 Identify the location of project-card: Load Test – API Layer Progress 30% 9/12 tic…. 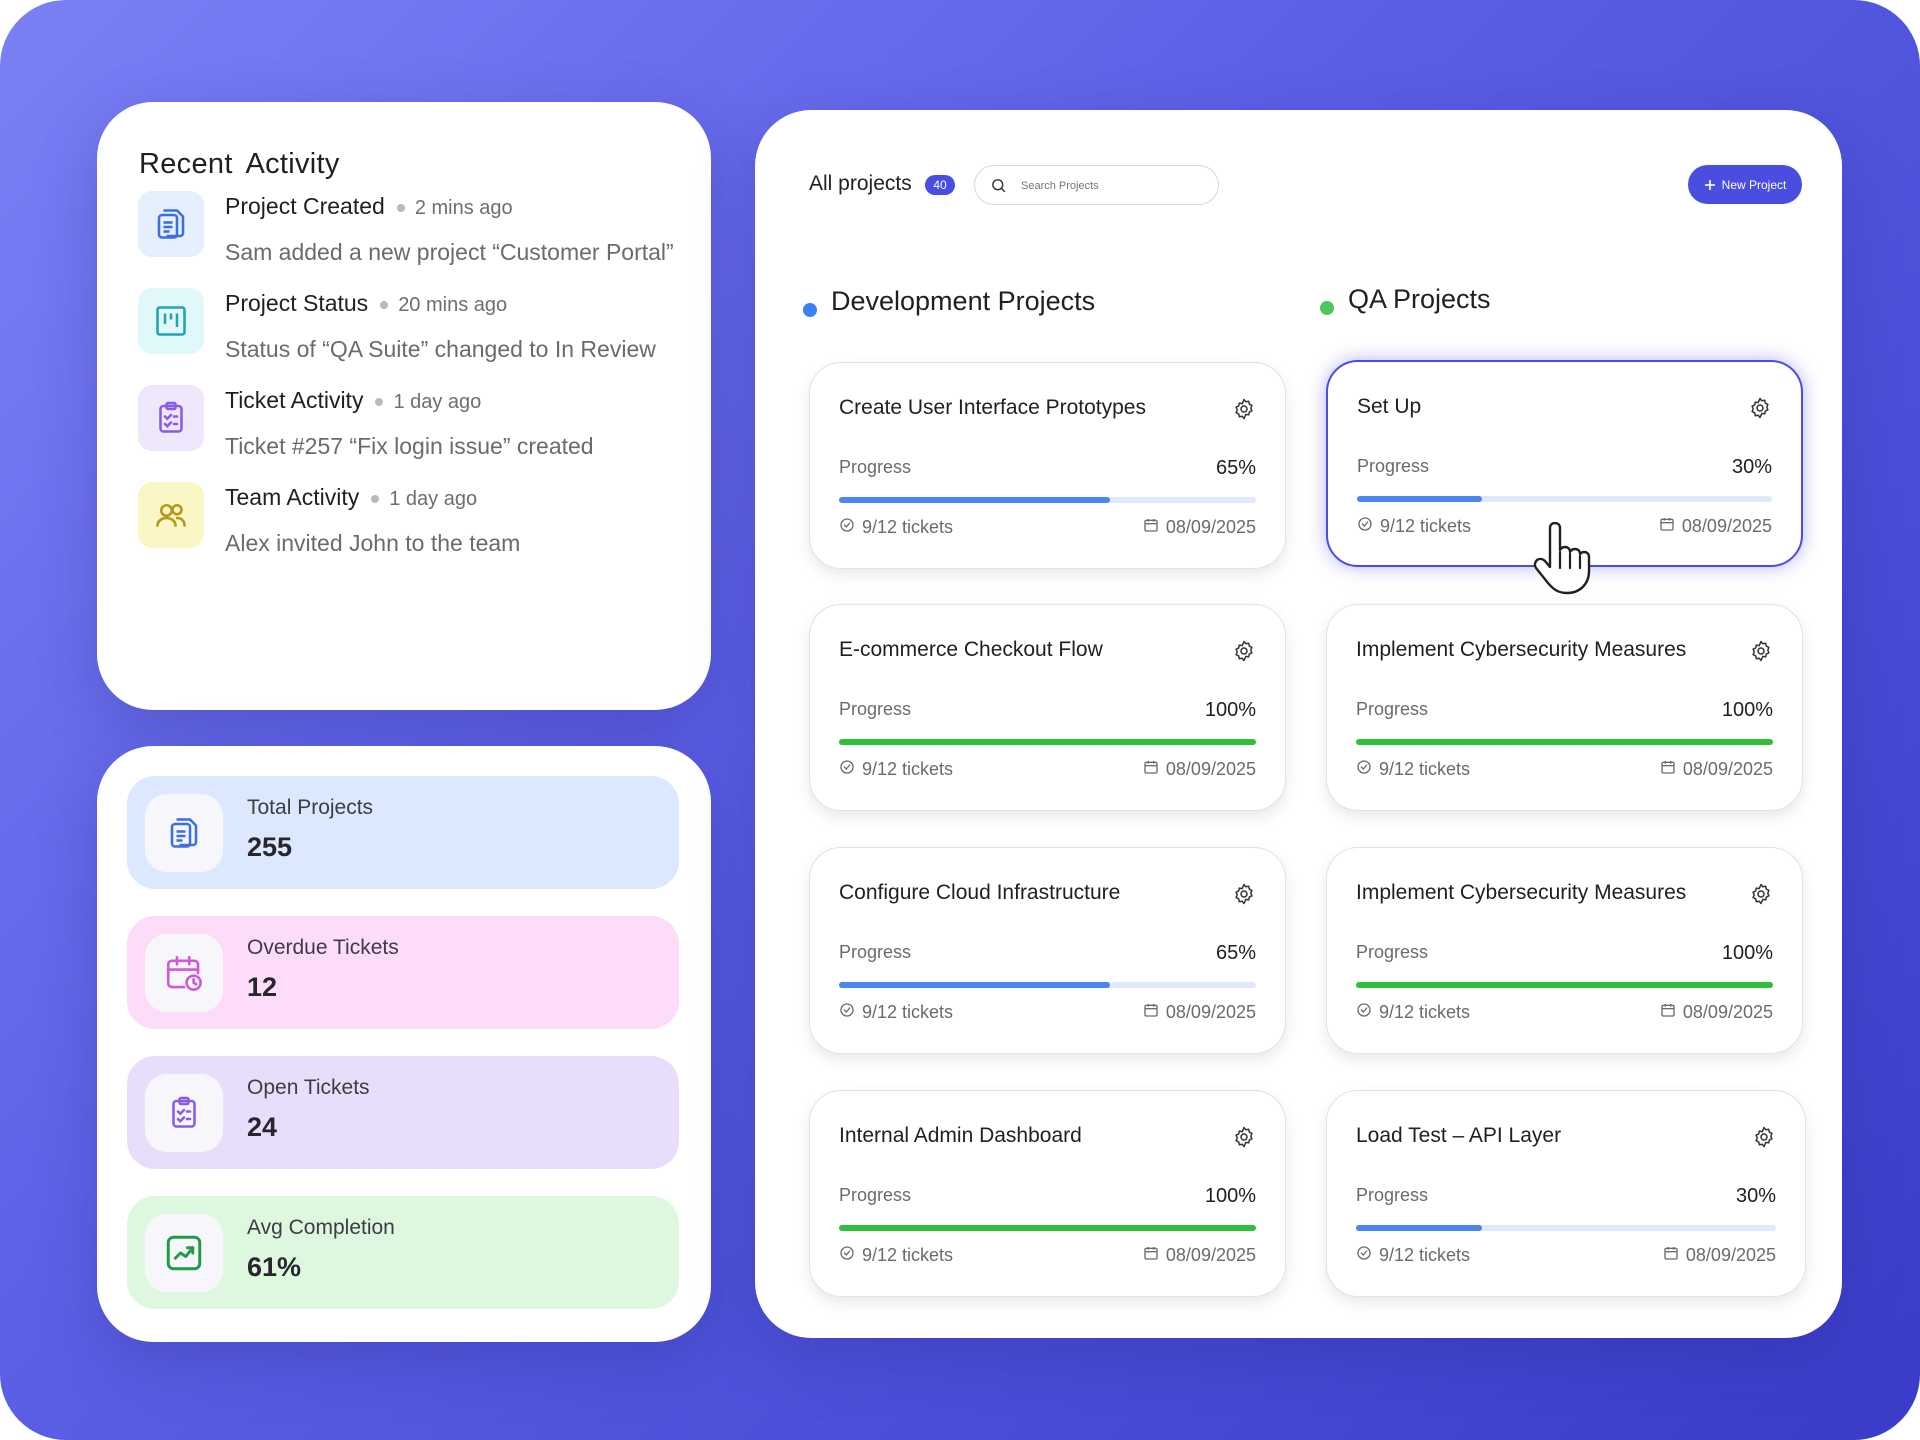
(1566, 1193).